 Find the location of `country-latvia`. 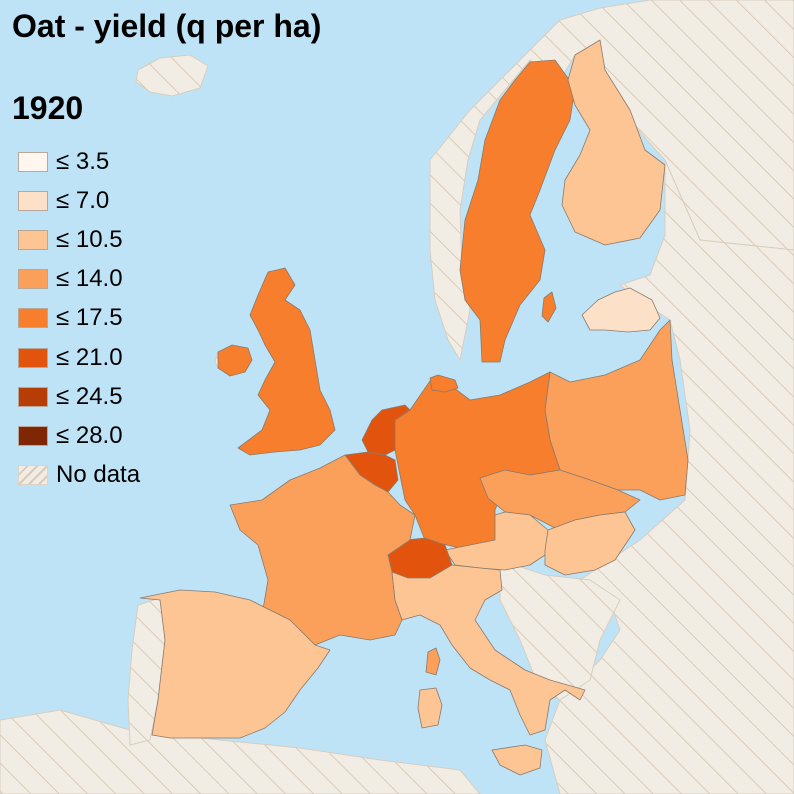

country-latvia is located at coordinates (621, 310).